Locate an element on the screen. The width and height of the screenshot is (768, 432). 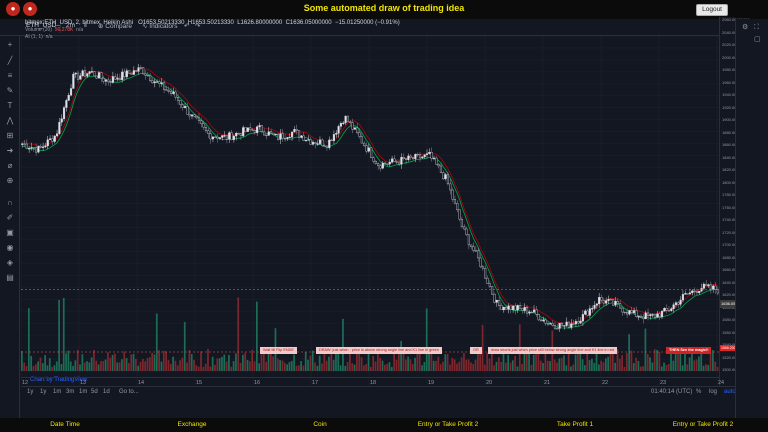
range-1y-a: 1y is located at coordinates (30, 392).